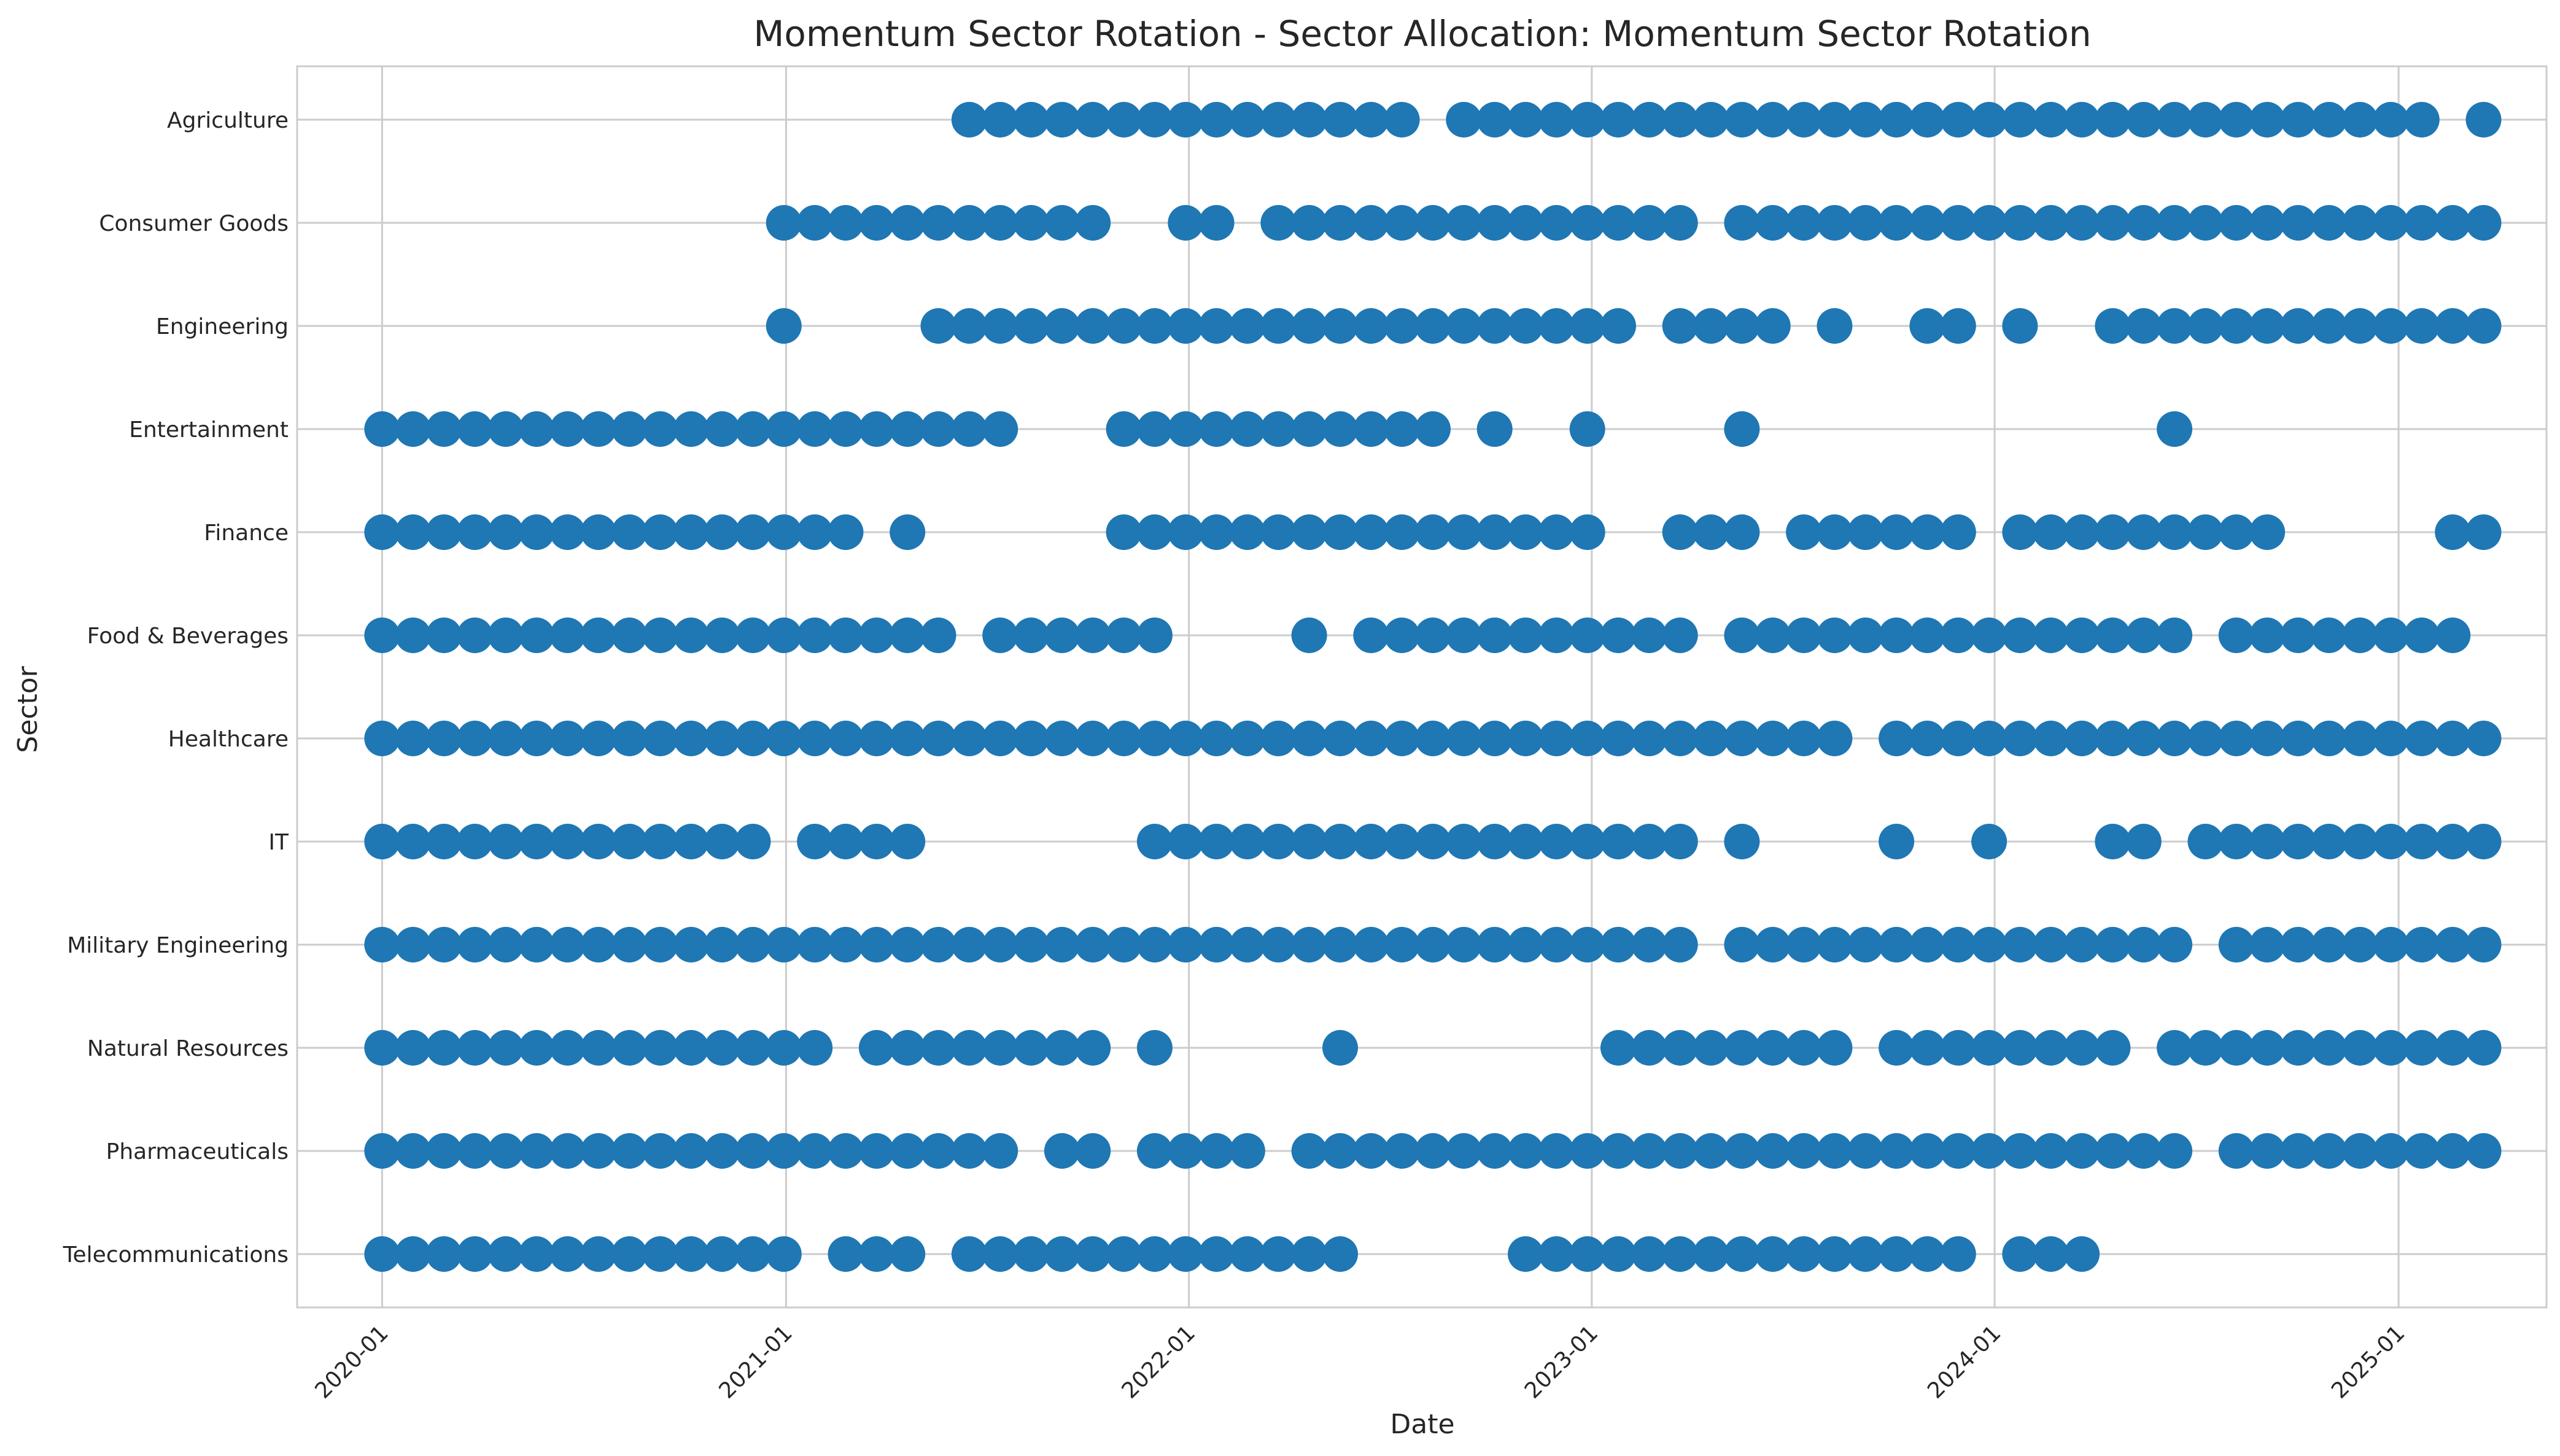 The width and height of the screenshot is (2560, 1456). I want to click on y-tick-label: Agriculture, so click(228, 120).